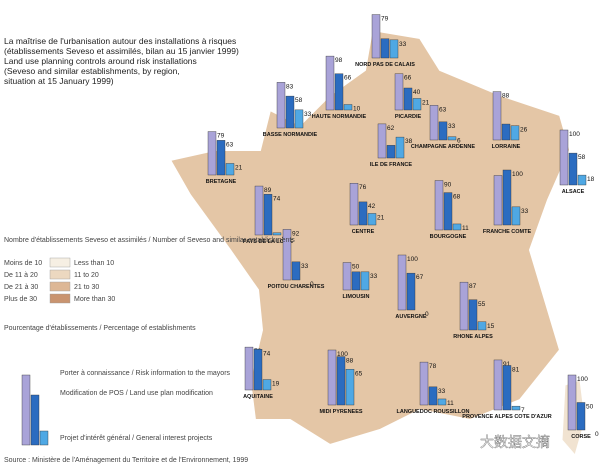  Describe the element at coordinates (21, 275) in the screenshot. I see `legend-label: De 11 à 20` at that location.